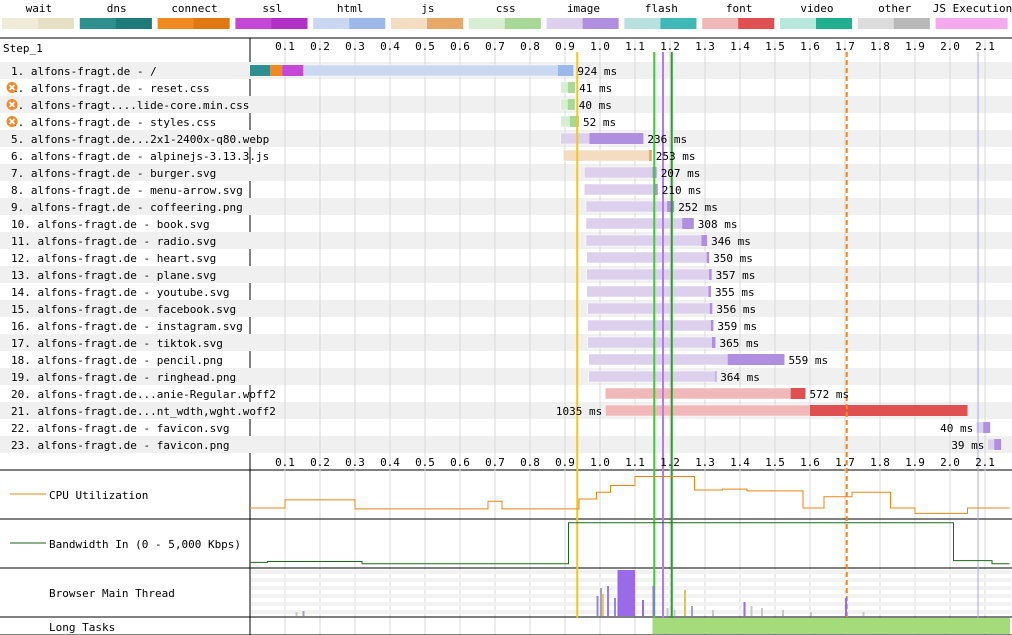 This screenshot has width=1012, height=635. Describe the element at coordinates (635, 462) in the screenshot. I see `tick-label: 1.1` at that location.